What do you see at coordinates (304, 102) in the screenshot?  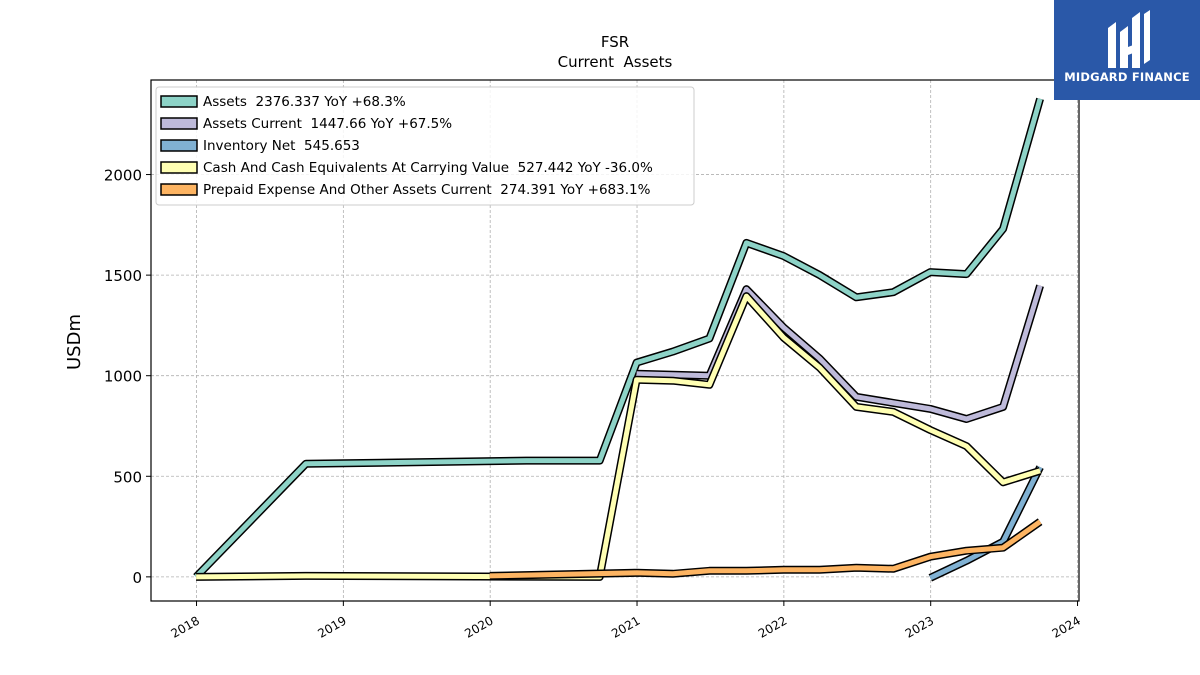 I see `legend-label: Assets 2376.337 YoY +68.3%` at bounding box center [304, 102].